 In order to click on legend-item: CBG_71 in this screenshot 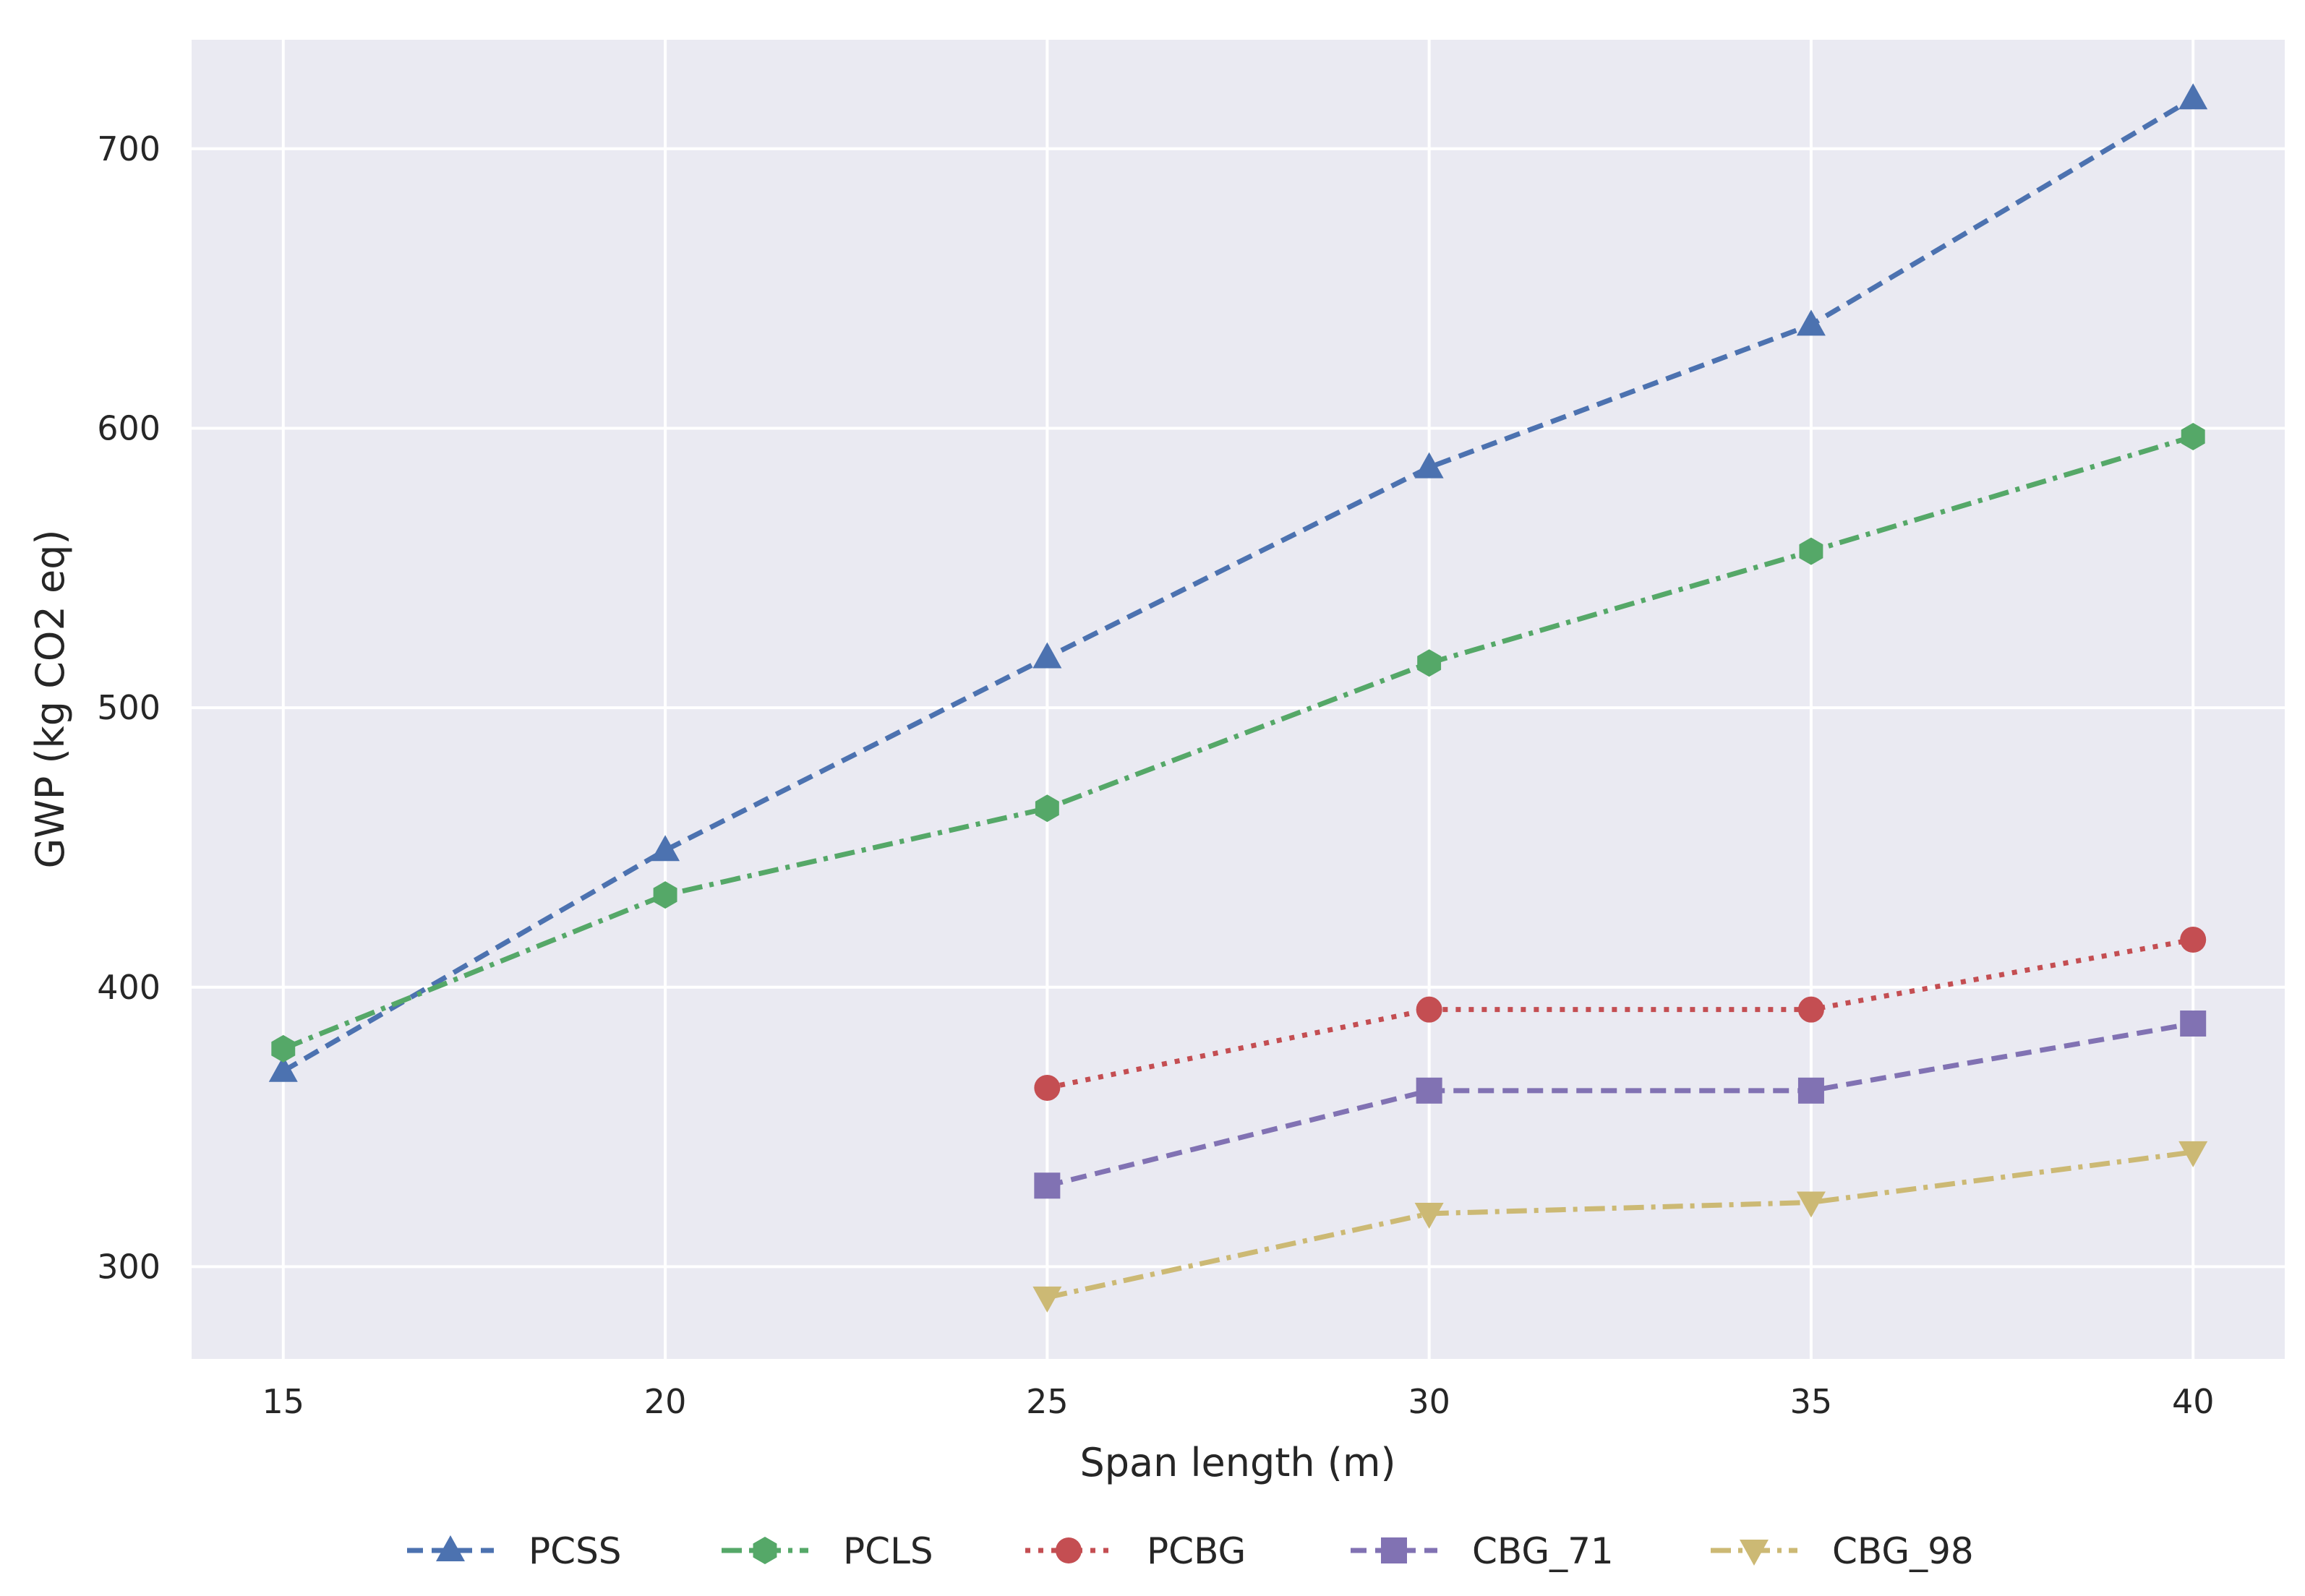, I will do `click(1482, 1551)`.